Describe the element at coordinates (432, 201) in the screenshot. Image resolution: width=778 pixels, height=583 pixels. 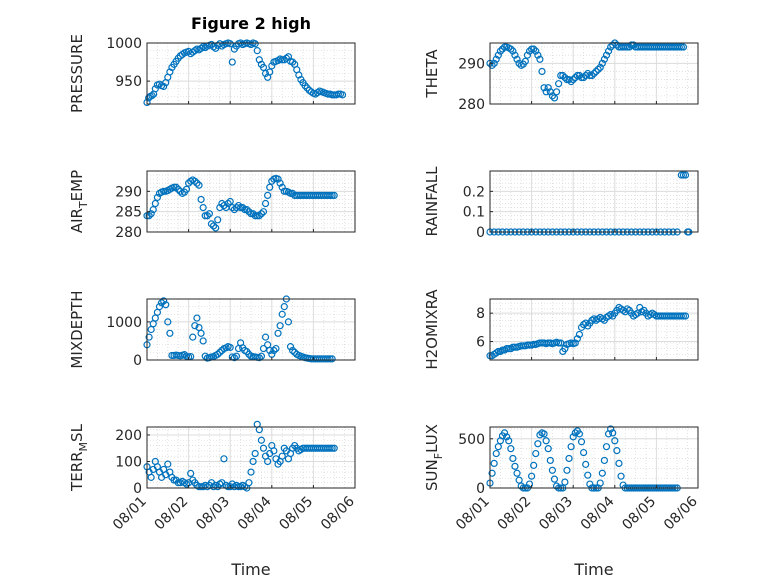
I see `y-axis-label: RAINFALL` at that location.